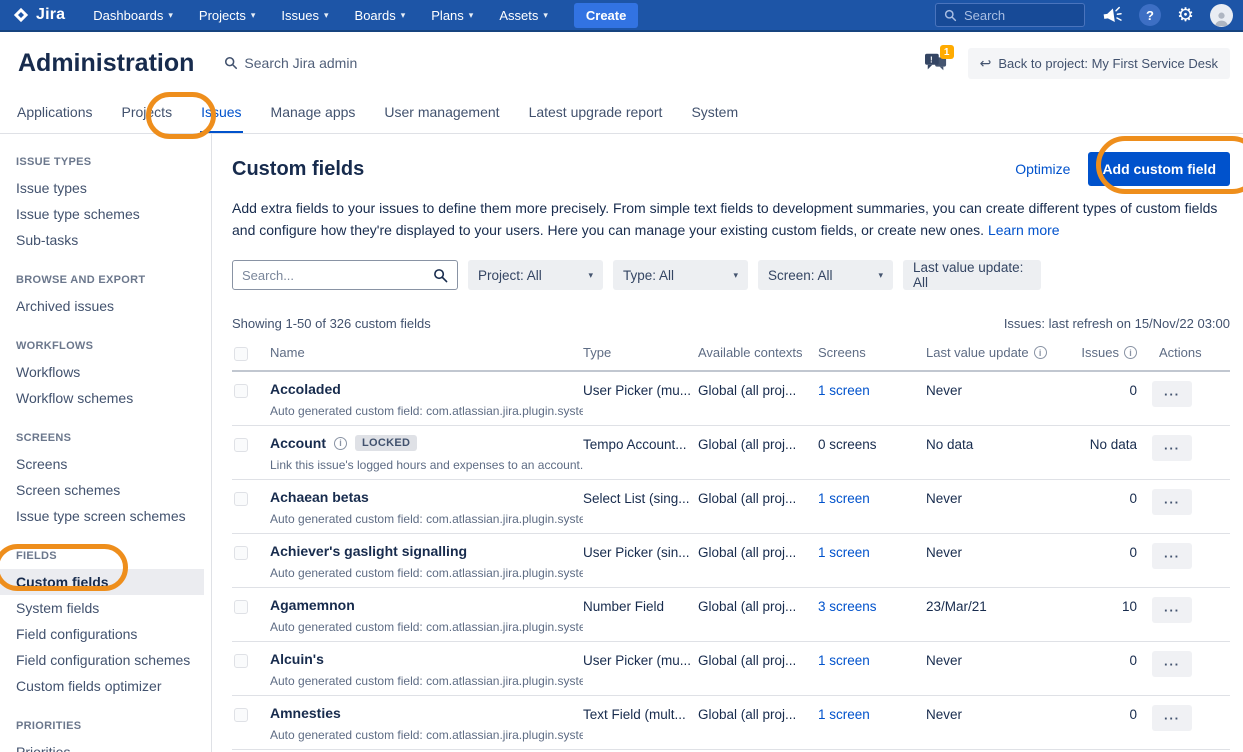 The width and height of the screenshot is (1243, 752). Describe the element at coordinates (227, 15) in the screenshot. I see `nav-item-projects: Projects ▾` at that location.